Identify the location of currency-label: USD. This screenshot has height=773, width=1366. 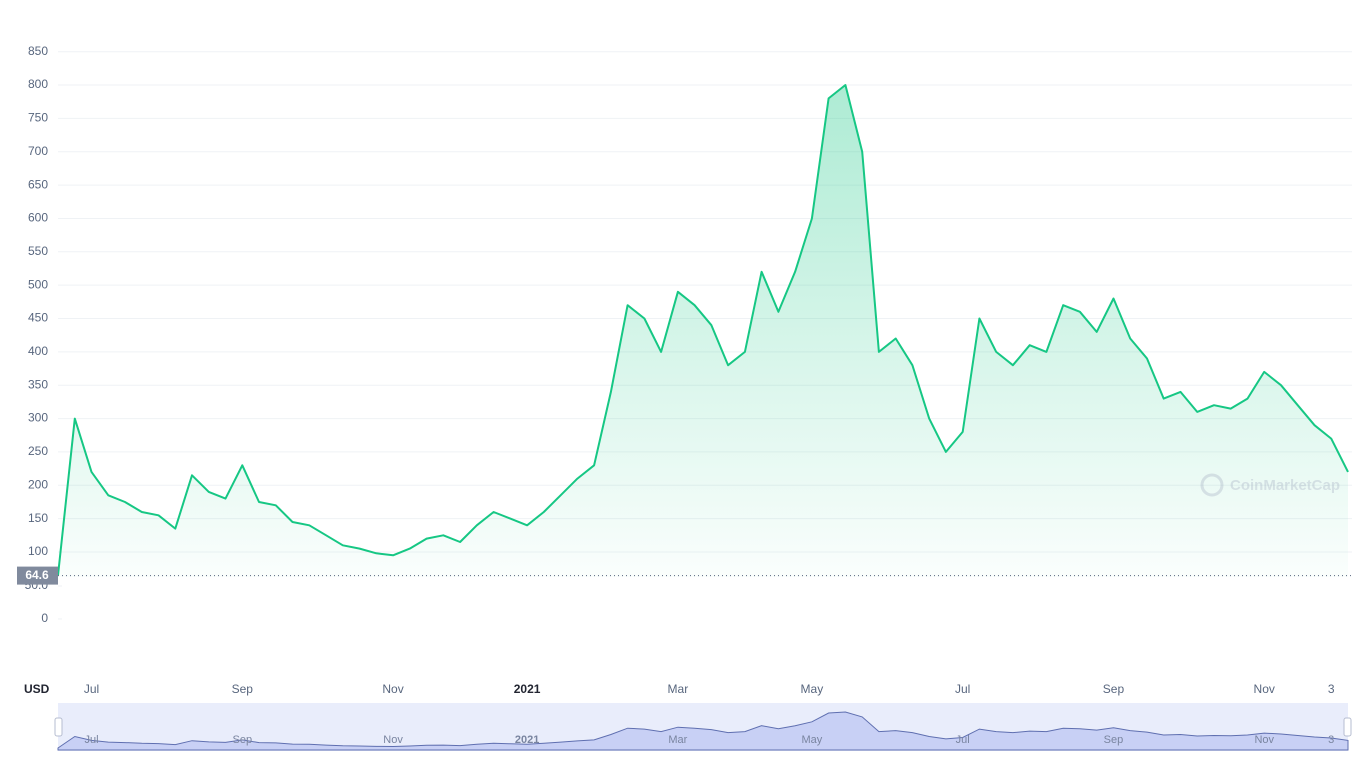
(37, 689).